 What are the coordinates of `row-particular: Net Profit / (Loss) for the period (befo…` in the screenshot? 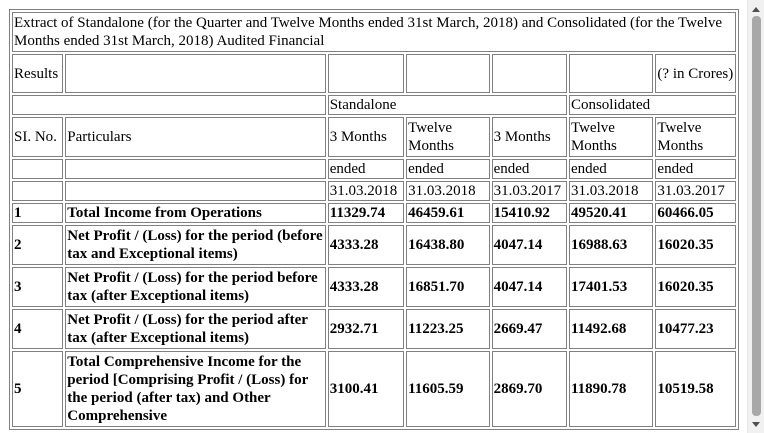 It's located at (195, 245).